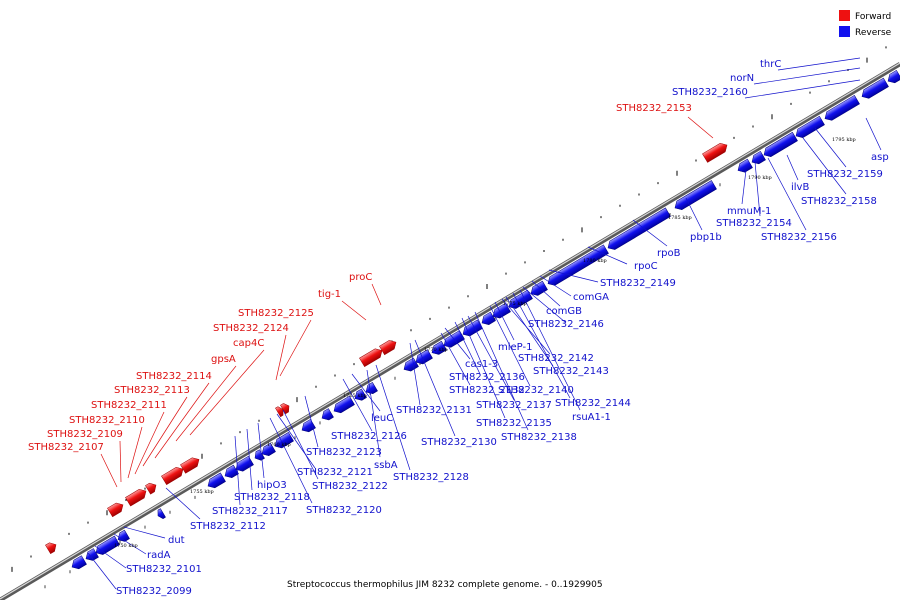 This screenshot has width=900, height=600. I want to click on gene-label-sth8232-2112: STH8232_2112, so click(228, 526).